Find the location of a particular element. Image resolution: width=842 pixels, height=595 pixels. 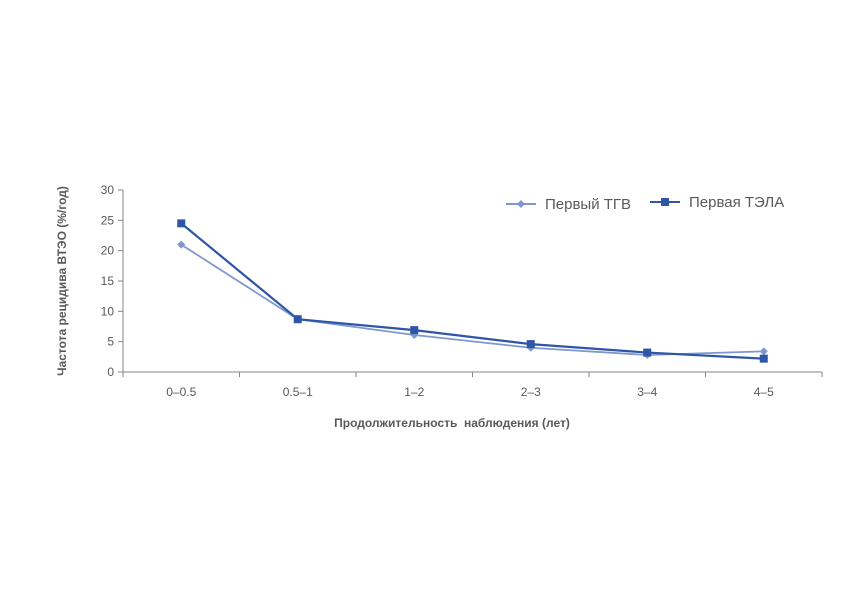

y-axis-label: Частота рецидива ВТЭО (%/год) is located at coordinates (62, 281).